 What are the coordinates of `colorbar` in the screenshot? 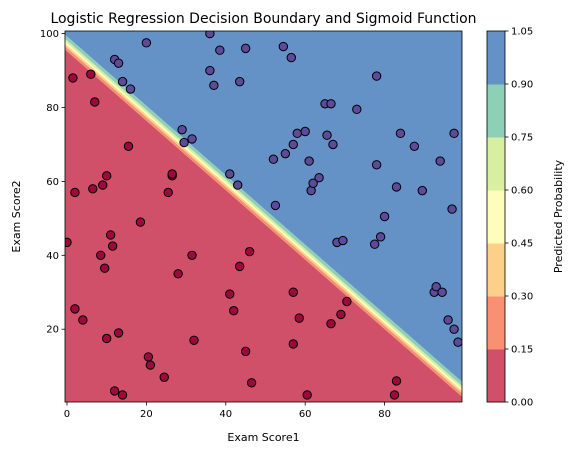 It's located at (496, 216).